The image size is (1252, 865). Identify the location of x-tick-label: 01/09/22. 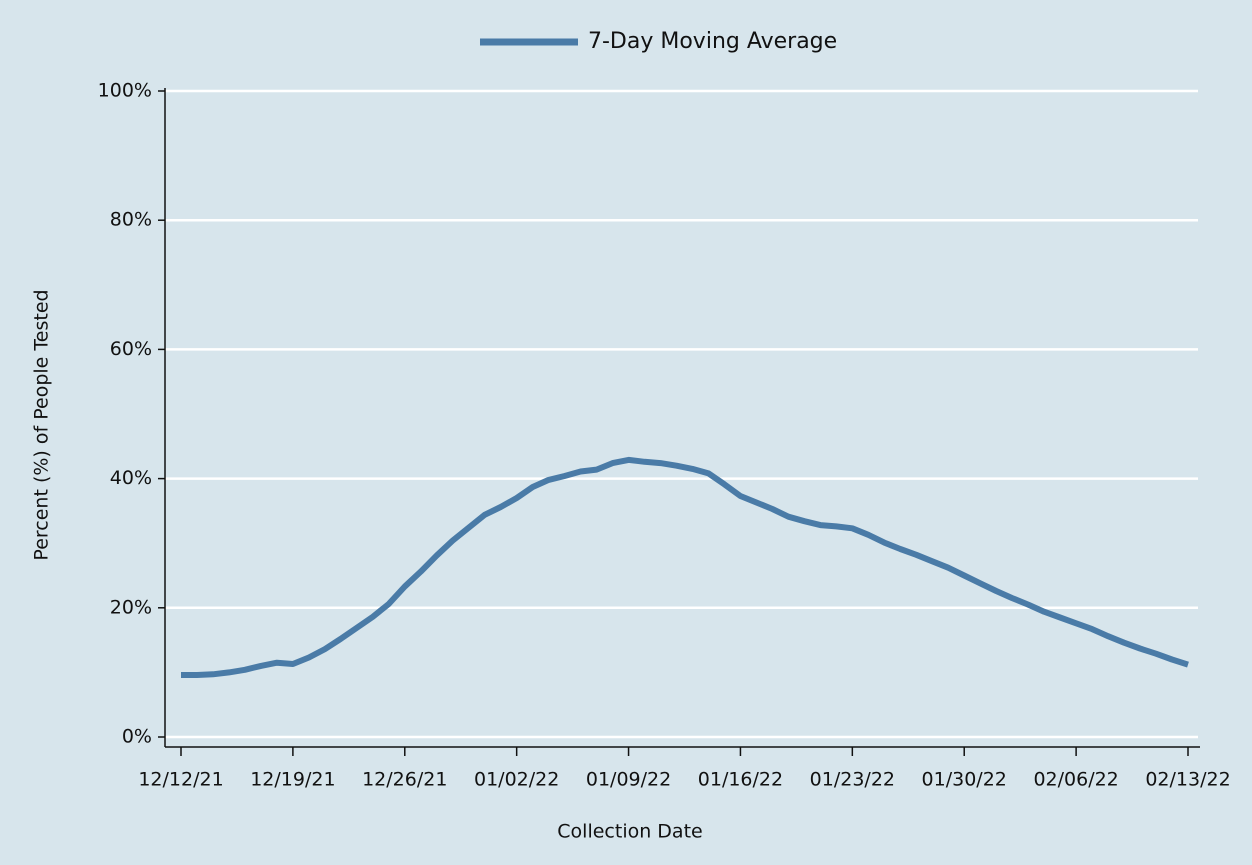
(628, 780).